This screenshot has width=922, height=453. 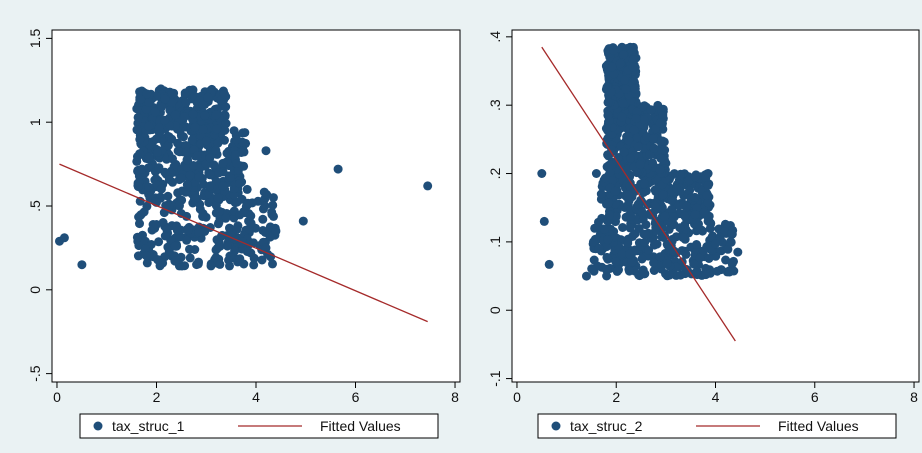 I want to click on fitted-line, so click(x=243, y=243).